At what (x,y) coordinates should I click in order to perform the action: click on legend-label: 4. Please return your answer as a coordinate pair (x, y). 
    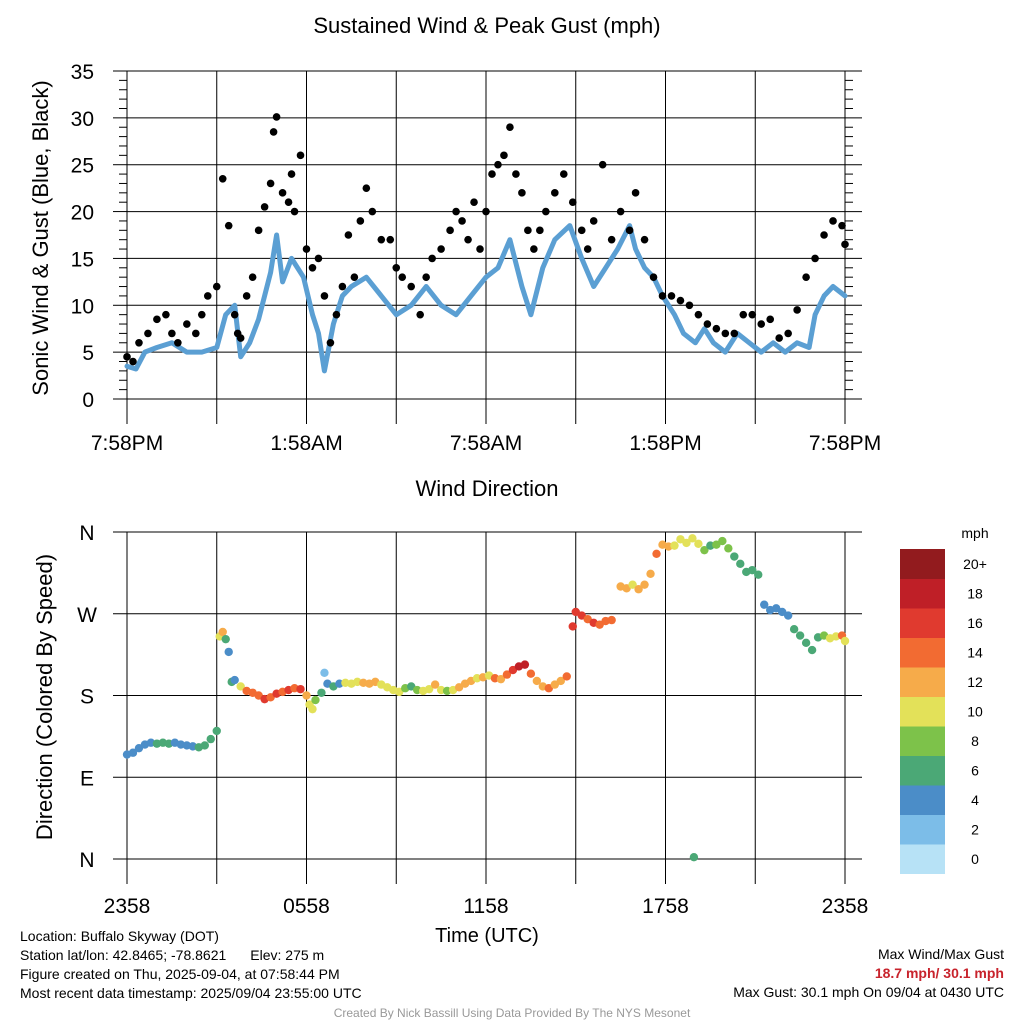
    Looking at the image, I should click on (975, 800).